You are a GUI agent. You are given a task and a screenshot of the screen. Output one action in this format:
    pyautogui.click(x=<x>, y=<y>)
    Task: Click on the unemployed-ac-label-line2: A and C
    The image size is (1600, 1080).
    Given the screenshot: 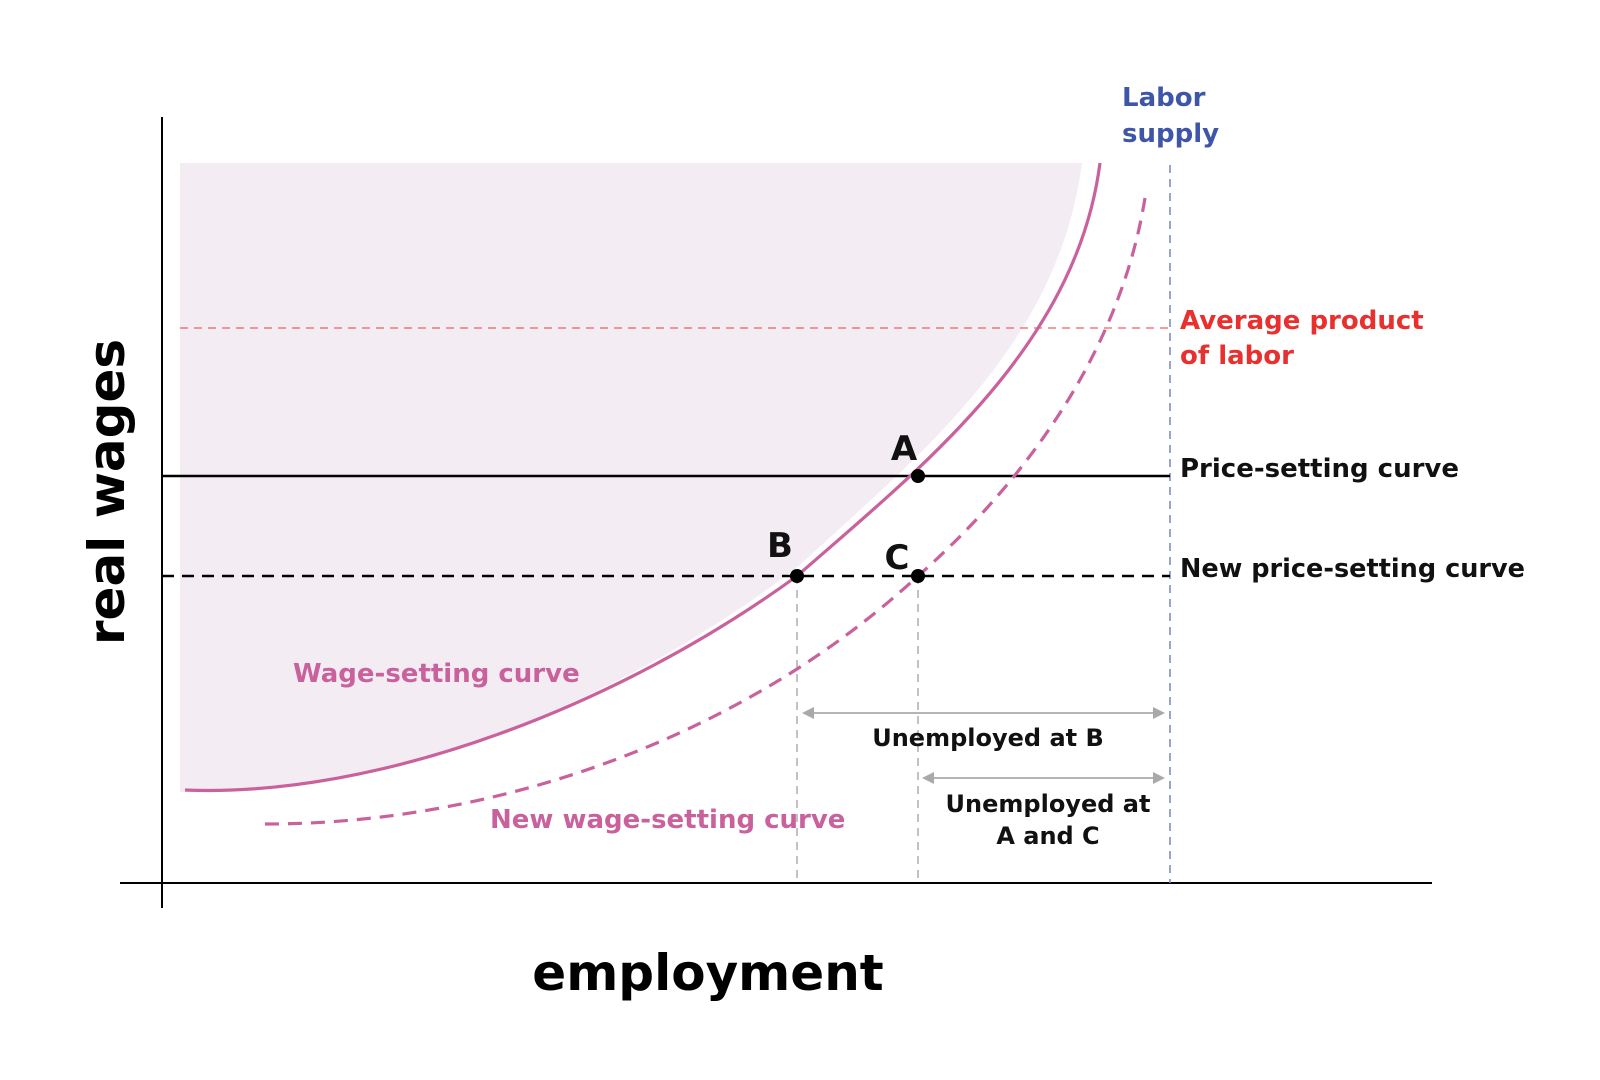 What is the action you would take?
    pyautogui.click(x=1047, y=836)
    